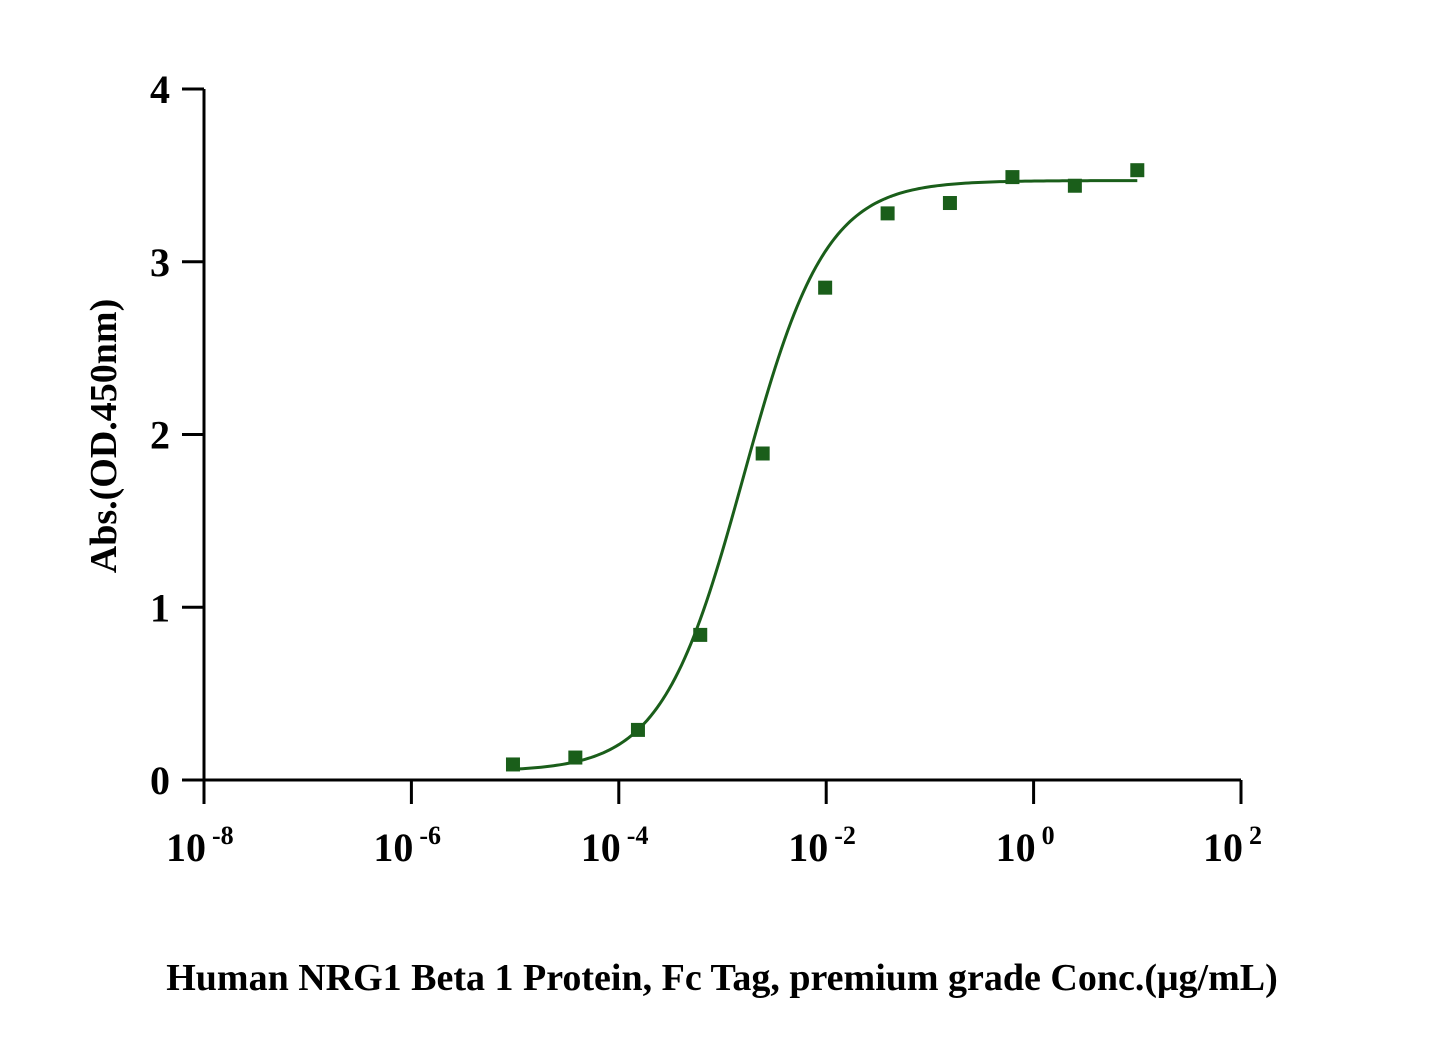 The height and width of the screenshot is (1052, 1445). Describe the element at coordinates (1232, 845) in the screenshot. I see `x-tick-label: 10 2` at that location.